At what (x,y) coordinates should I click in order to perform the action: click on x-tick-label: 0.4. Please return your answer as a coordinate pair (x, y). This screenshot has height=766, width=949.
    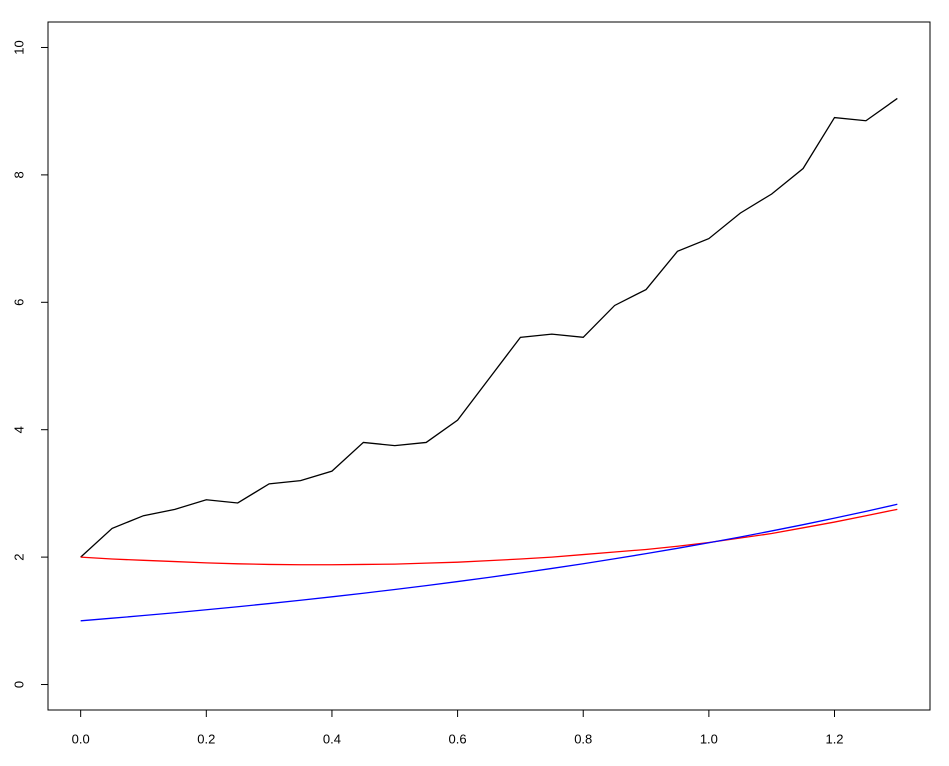
    Looking at the image, I should click on (332, 738).